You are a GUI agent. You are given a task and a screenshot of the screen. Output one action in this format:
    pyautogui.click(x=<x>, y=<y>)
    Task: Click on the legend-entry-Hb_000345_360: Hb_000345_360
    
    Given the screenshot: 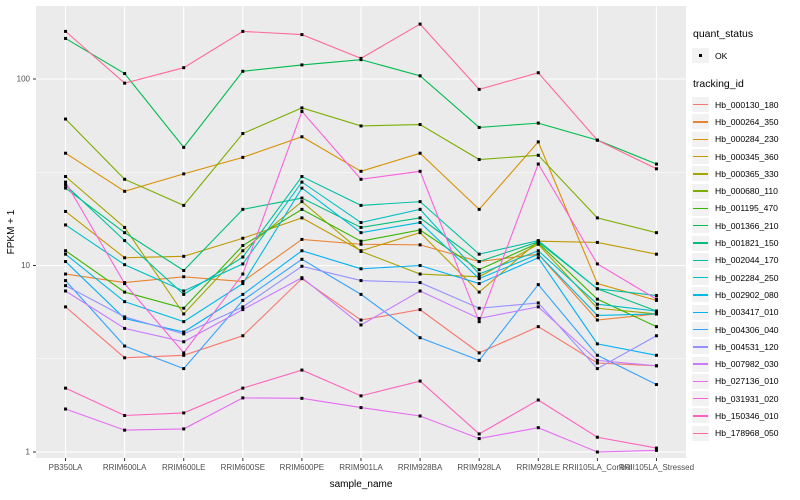 What is the action you would take?
    pyautogui.click(x=745, y=156)
    